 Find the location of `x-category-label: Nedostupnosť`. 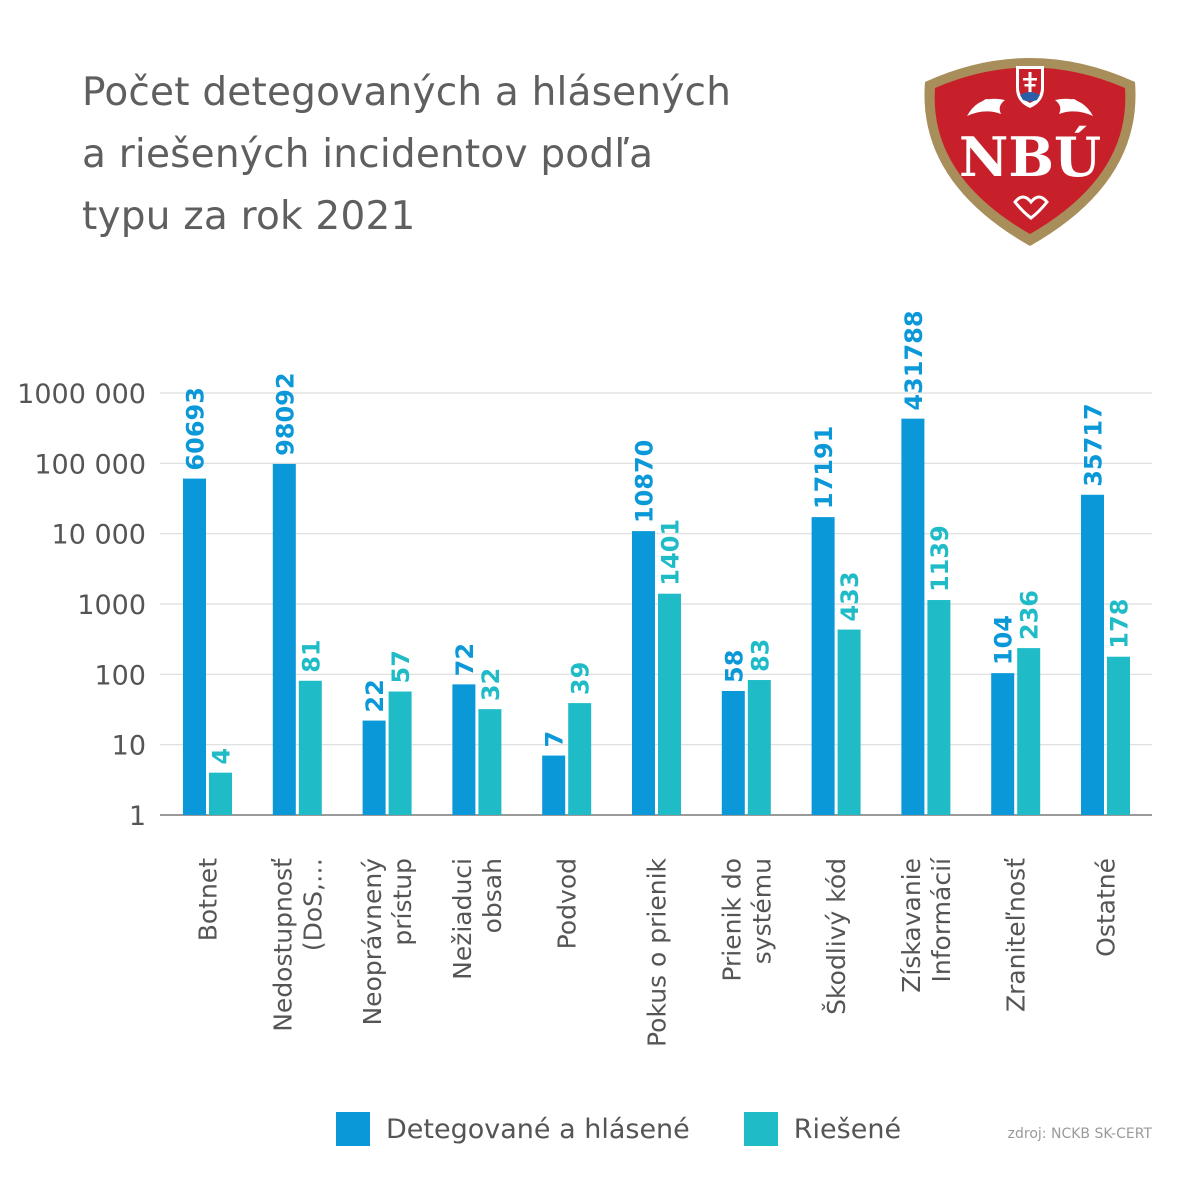

x-category-label: Nedostupnosť is located at coordinates (282, 945).